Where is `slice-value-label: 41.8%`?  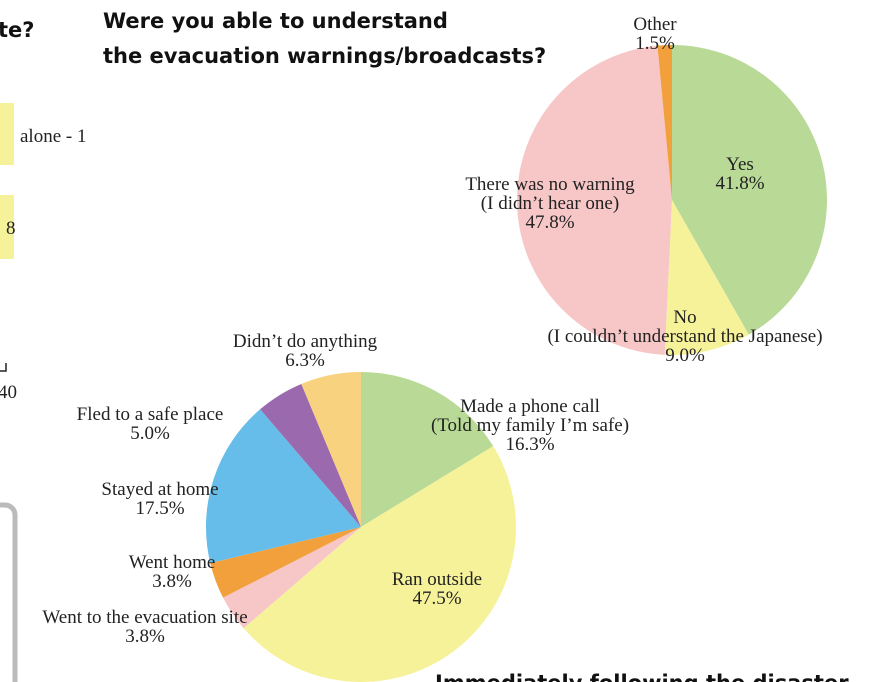 slice-value-label: 41.8% is located at coordinates (739, 183).